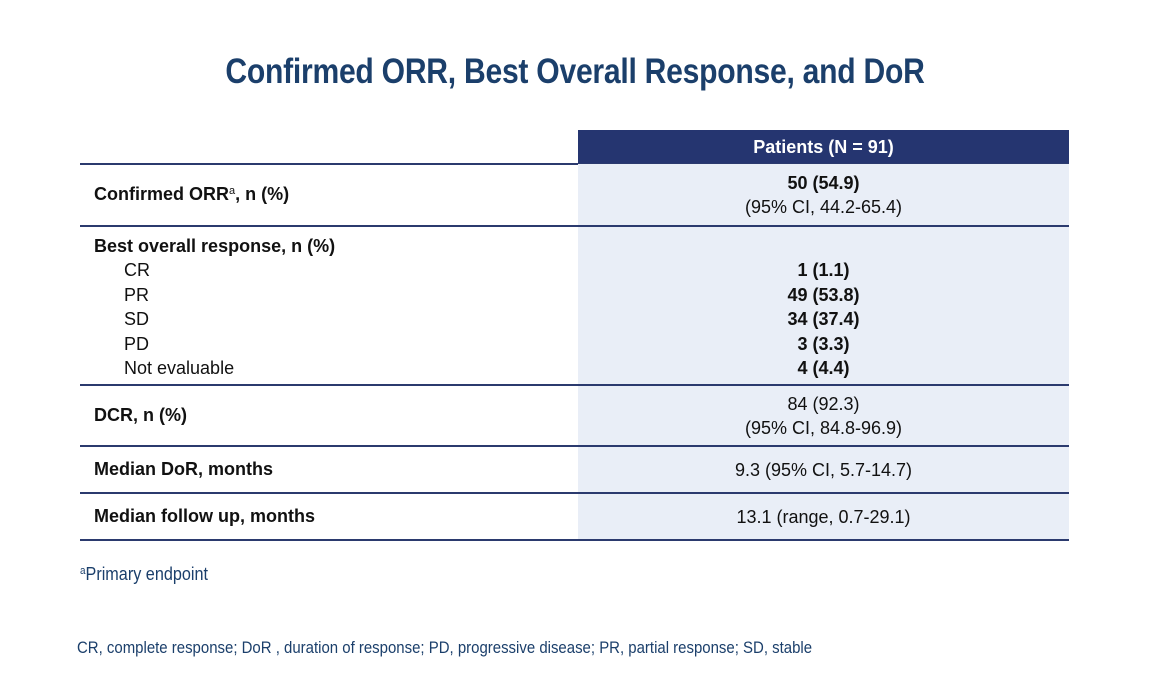 The width and height of the screenshot is (1150, 700). I want to click on label: Median DoR, months, so click(183, 469).